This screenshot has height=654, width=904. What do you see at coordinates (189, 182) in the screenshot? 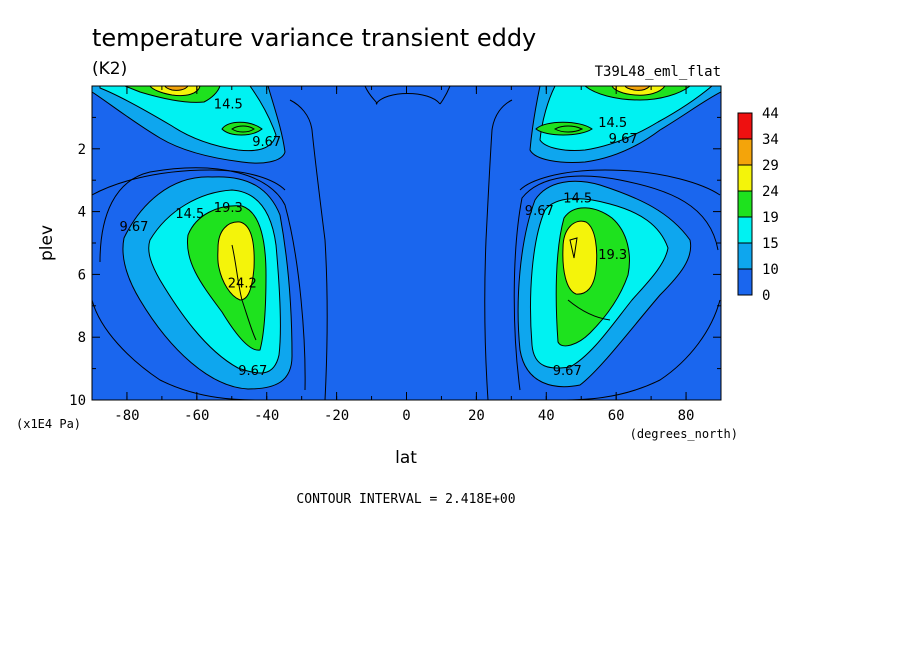
I see `contour-line-sh-outer` at bounding box center [189, 182].